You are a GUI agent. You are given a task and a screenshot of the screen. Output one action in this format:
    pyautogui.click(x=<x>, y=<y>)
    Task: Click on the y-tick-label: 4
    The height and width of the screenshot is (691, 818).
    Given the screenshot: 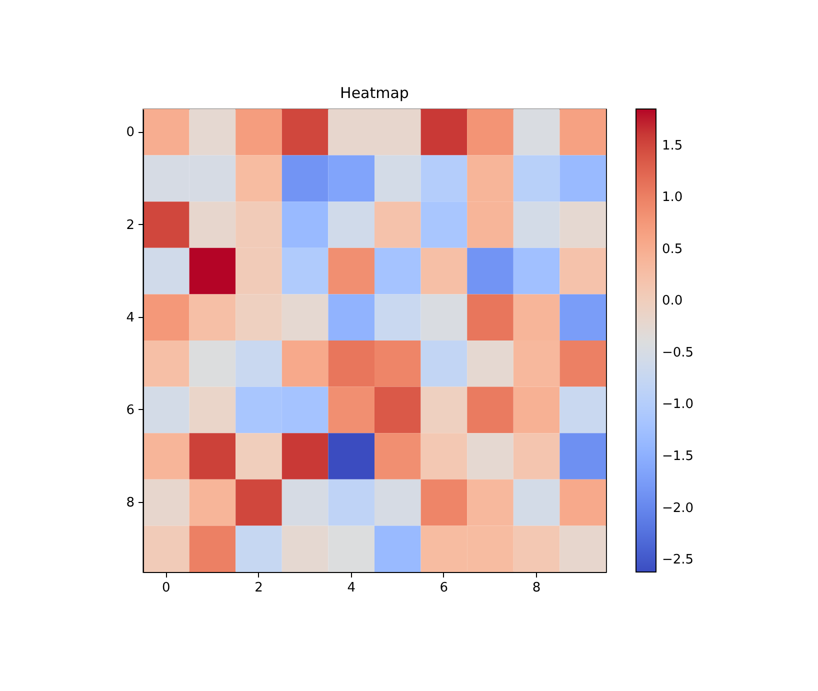 What is the action you would take?
    pyautogui.click(x=130, y=318)
    